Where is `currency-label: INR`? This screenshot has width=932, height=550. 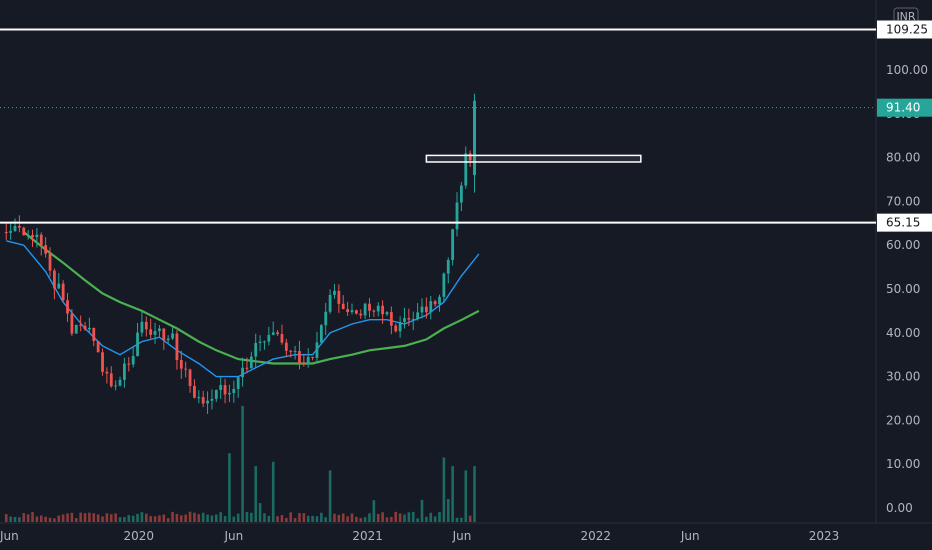
currency-label: INR is located at coordinates (905, 16).